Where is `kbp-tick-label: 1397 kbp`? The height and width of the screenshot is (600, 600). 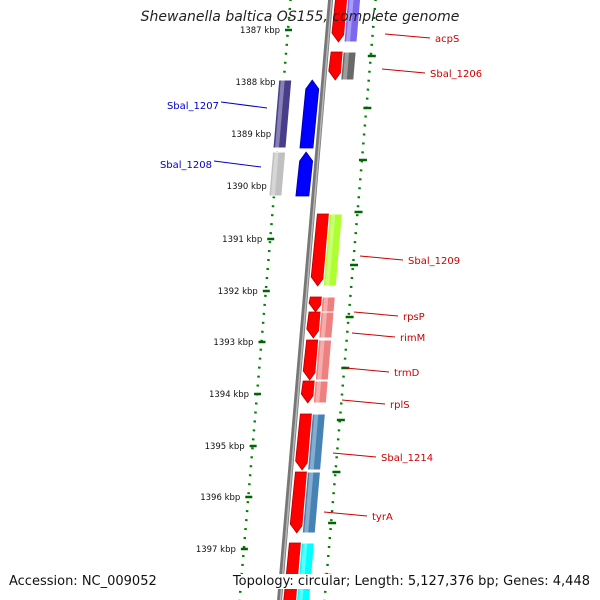 kbp-tick-label: 1397 kbp is located at coordinates (216, 550).